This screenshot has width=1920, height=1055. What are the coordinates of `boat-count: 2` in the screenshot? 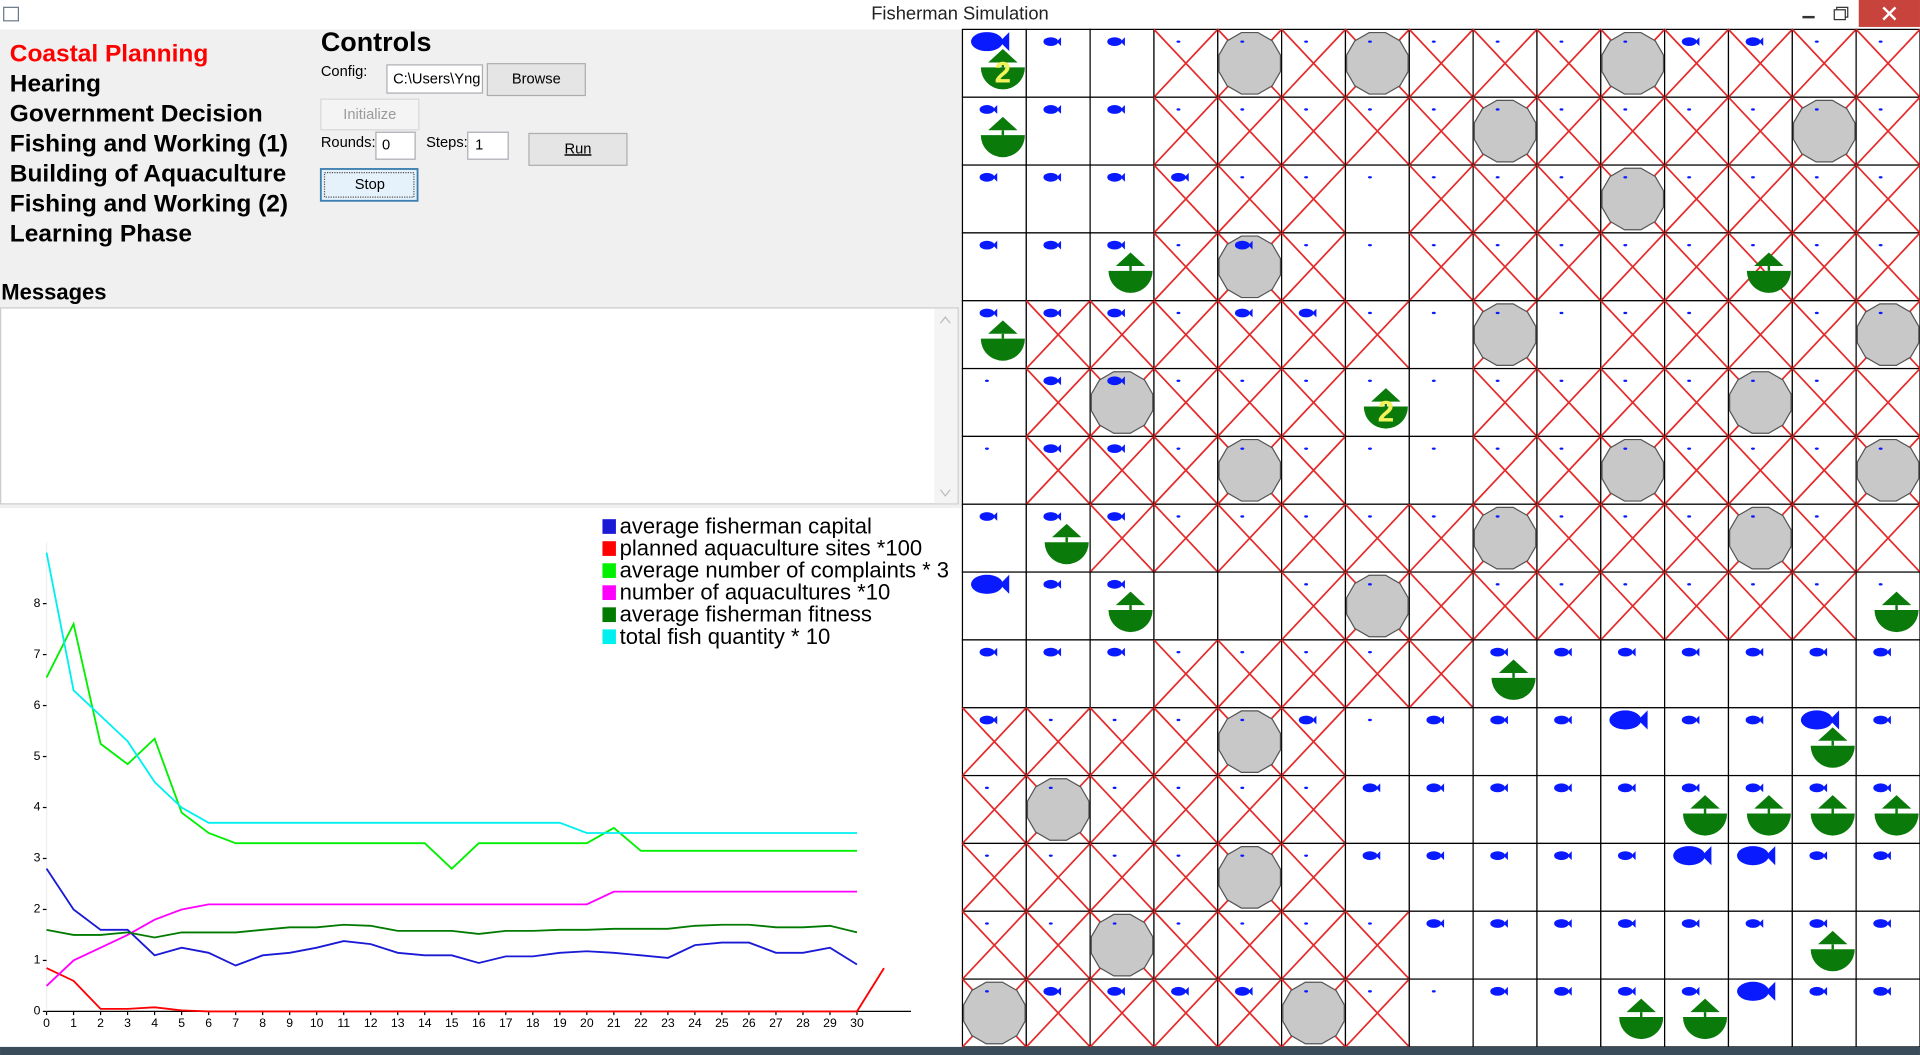 It's located at (1003, 72).